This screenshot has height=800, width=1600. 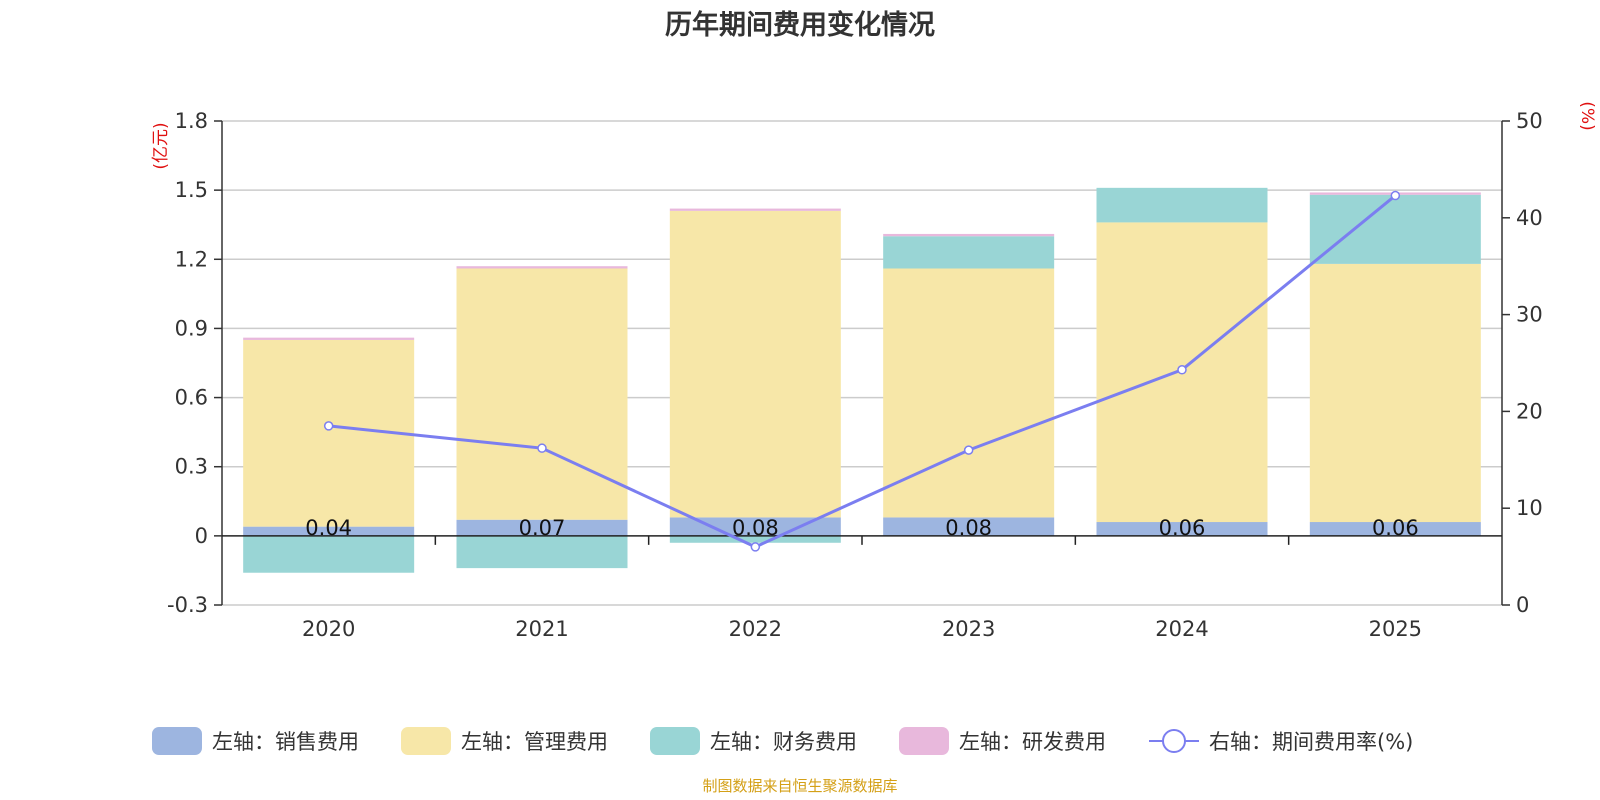 I want to click on left-tick-label: 0.6, so click(x=191, y=398).